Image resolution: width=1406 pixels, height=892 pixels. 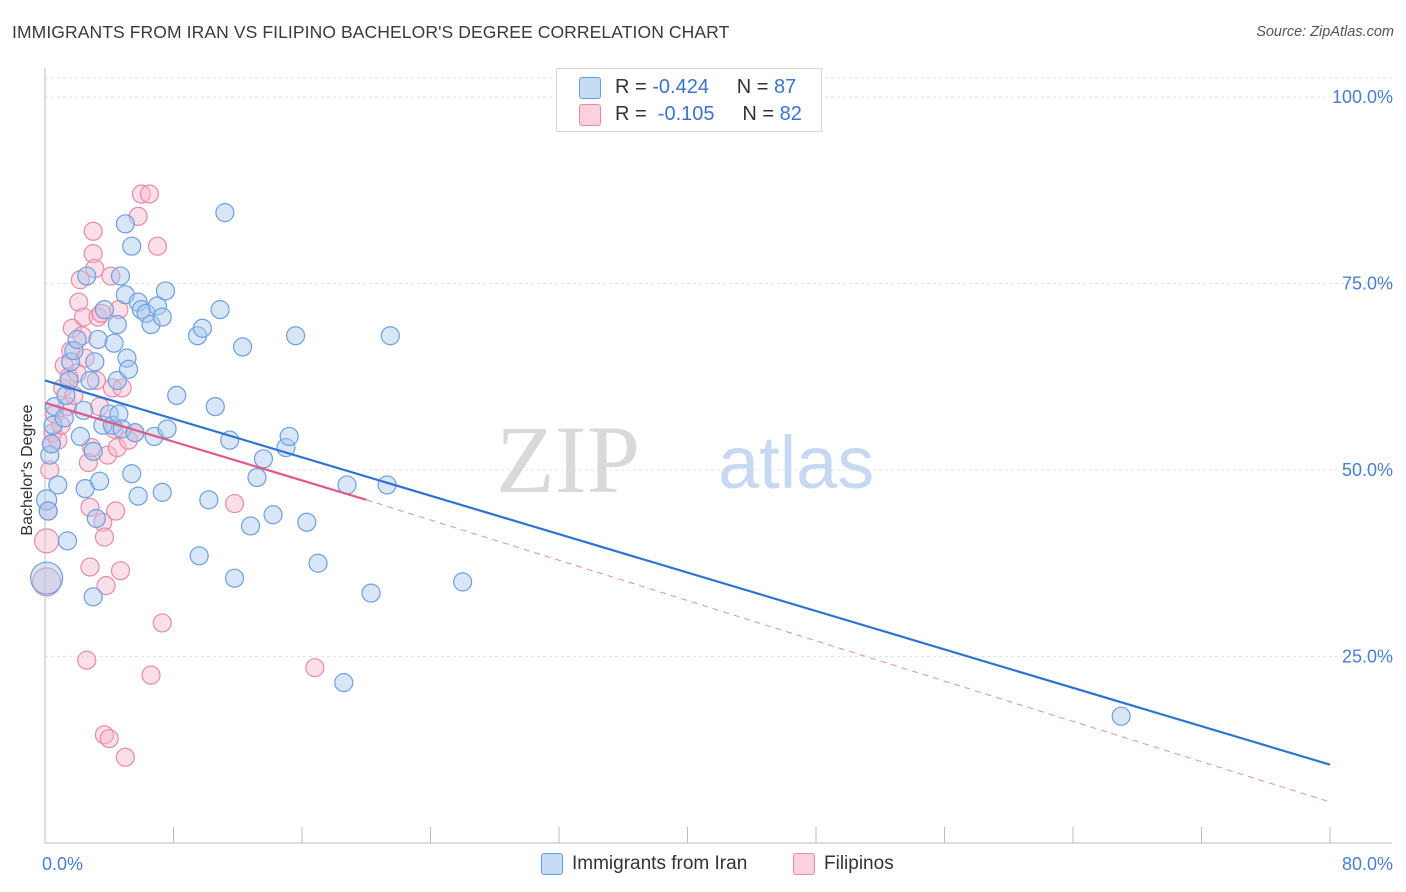 What do you see at coordinates (689, 100) in the screenshot?
I see `correlation-legend: R = -0.424 N = 87 R = -0.105 N = 82` at bounding box center [689, 100].